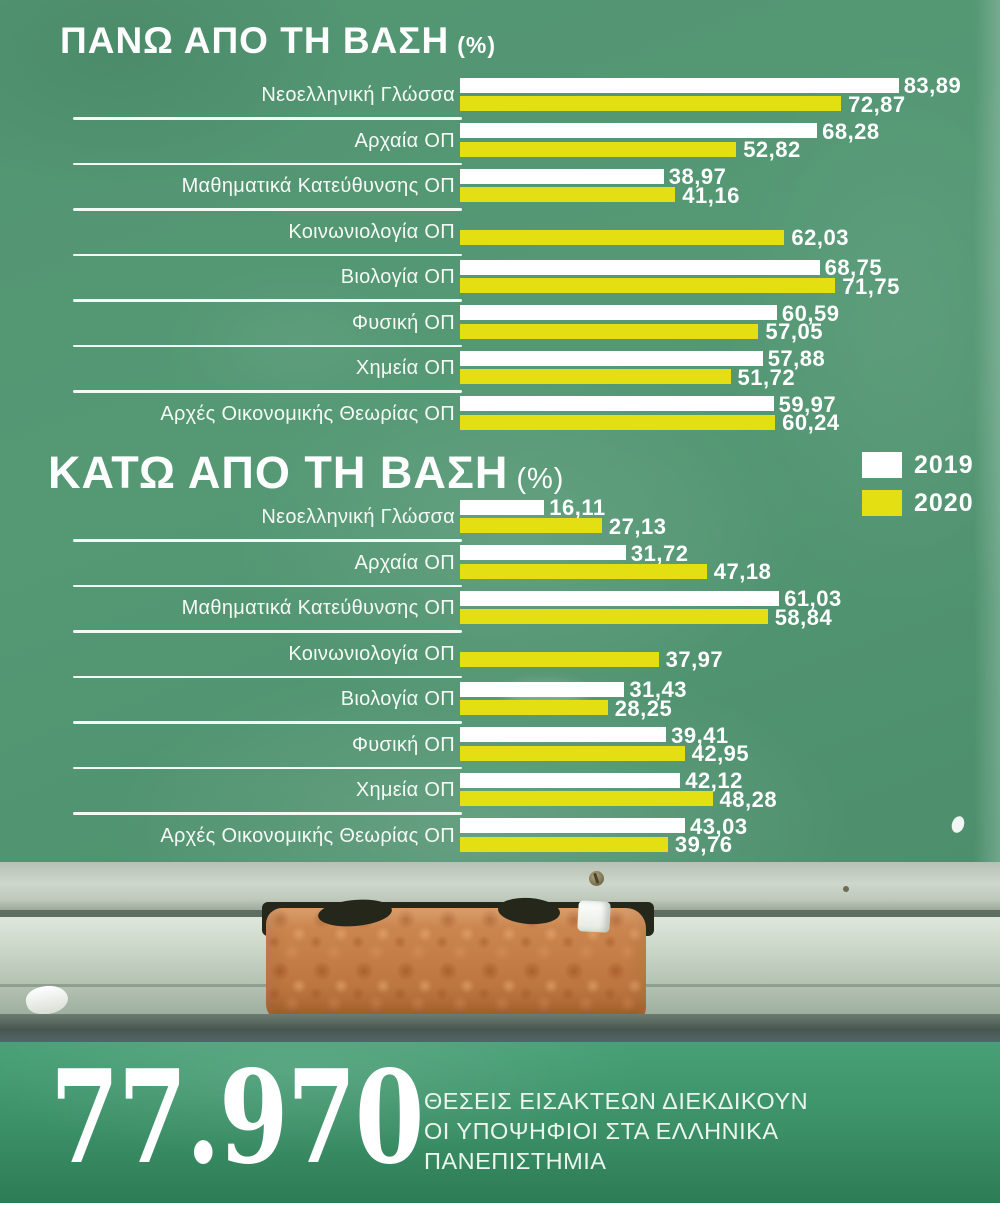 Image resolution: width=1000 pixels, height=1221 pixels. I want to click on value-2019: 39,41, so click(700, 735).